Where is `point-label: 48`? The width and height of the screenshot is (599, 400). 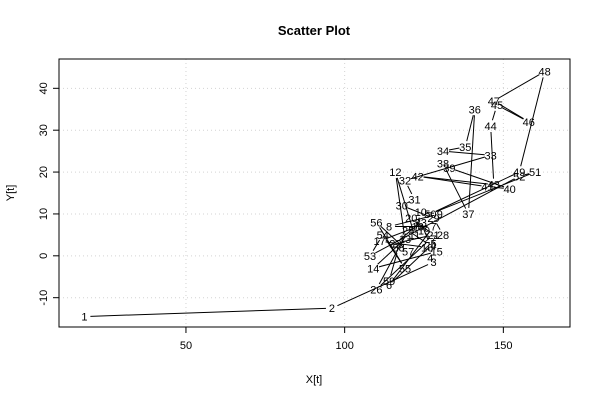
point-label: 48 is located at coordinates (544, 73).